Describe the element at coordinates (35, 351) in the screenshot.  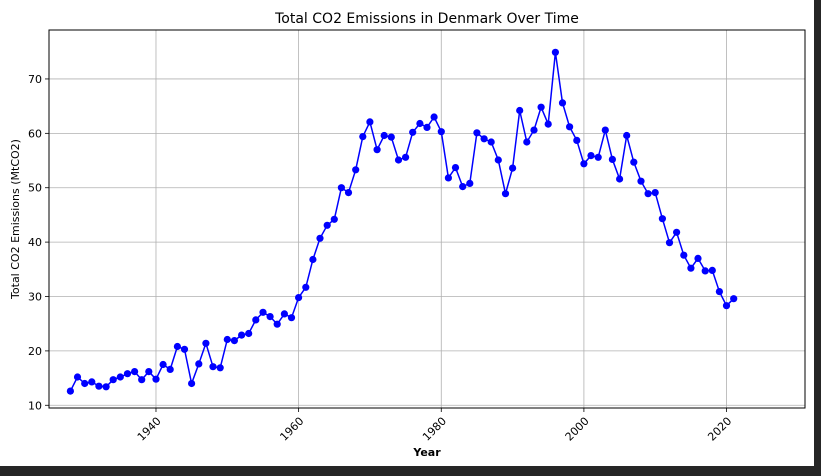
I see `y-tick-label: 20` at that location.